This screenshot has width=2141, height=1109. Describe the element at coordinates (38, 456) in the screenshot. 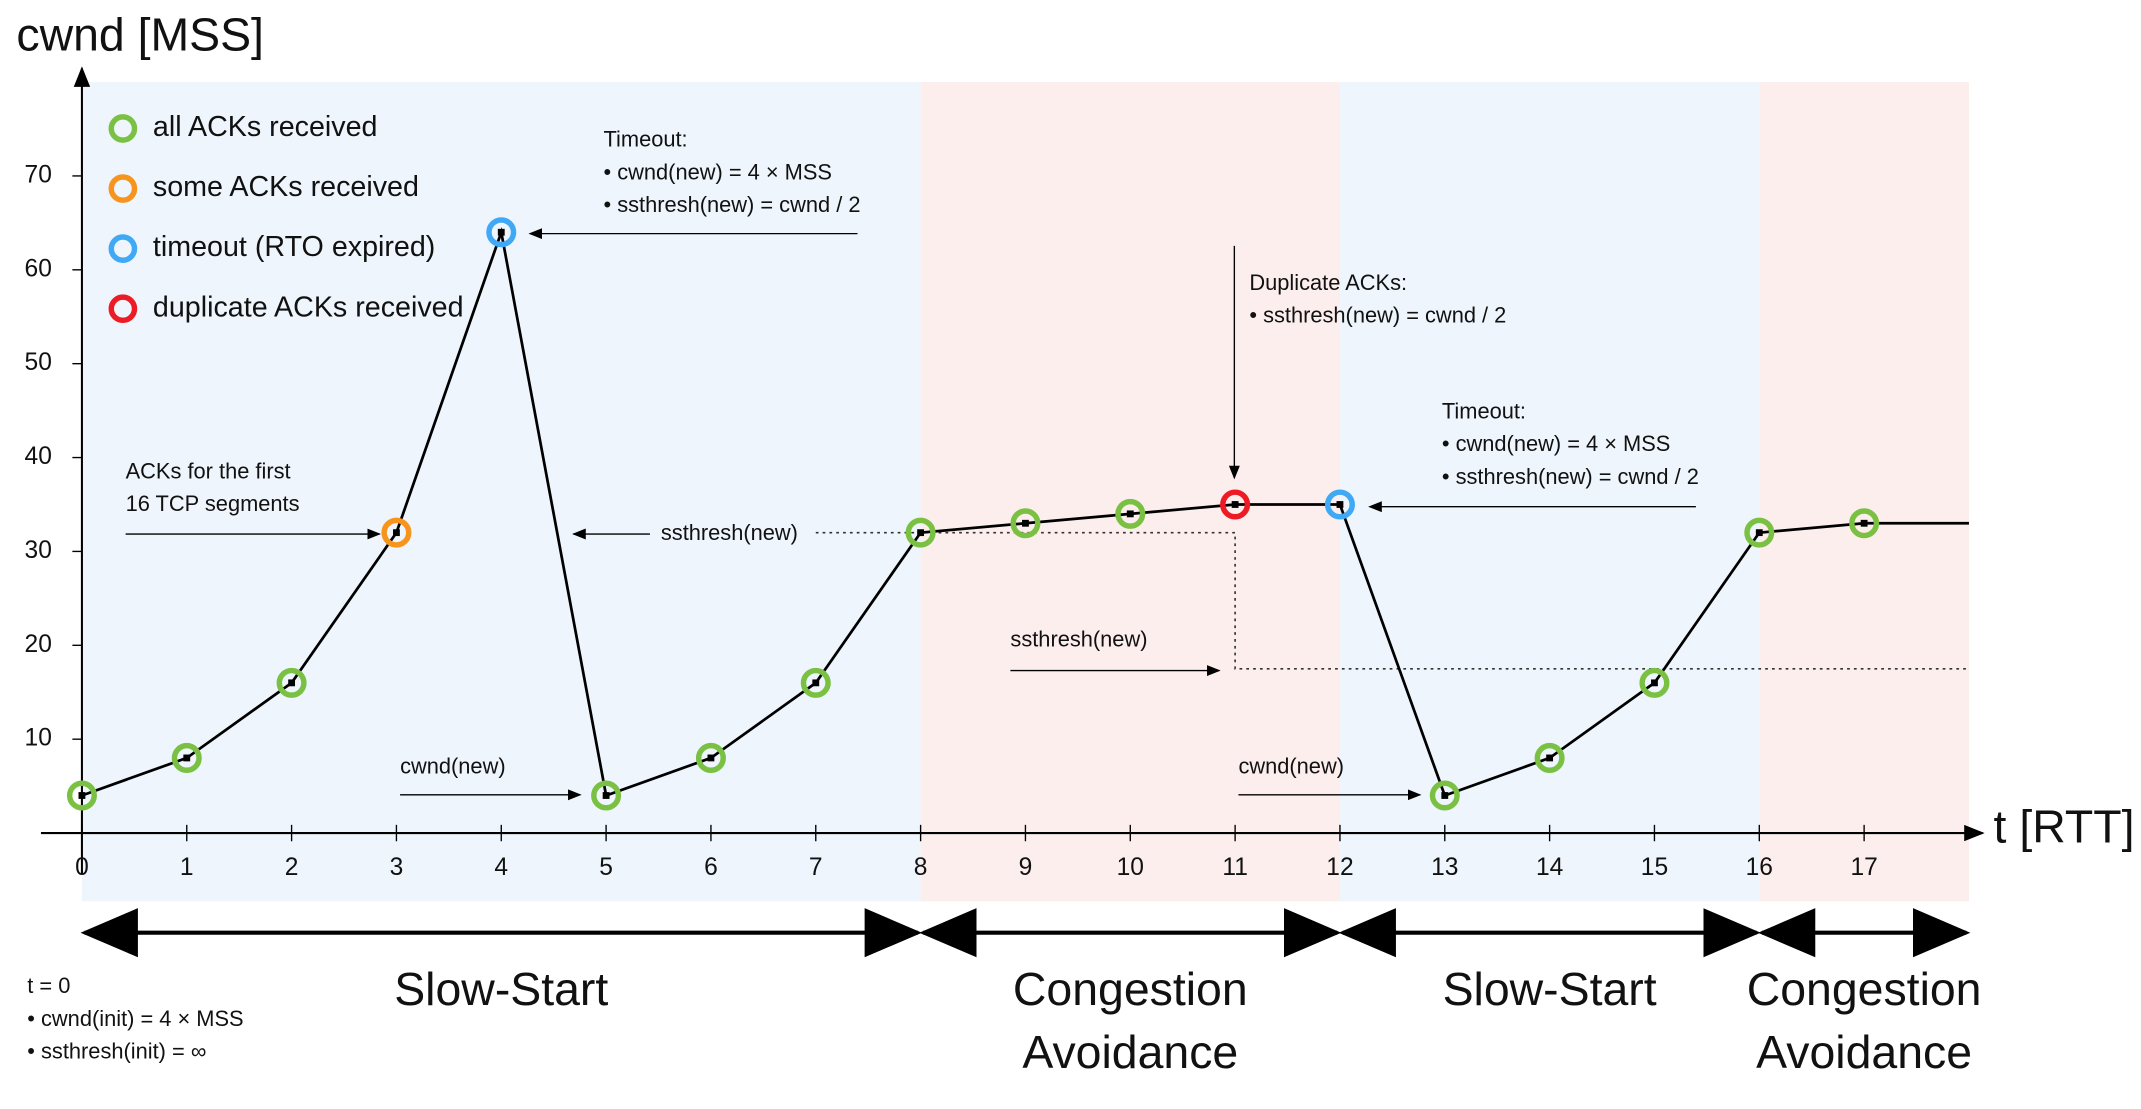

I see `y-tick-label: 40` at that location.